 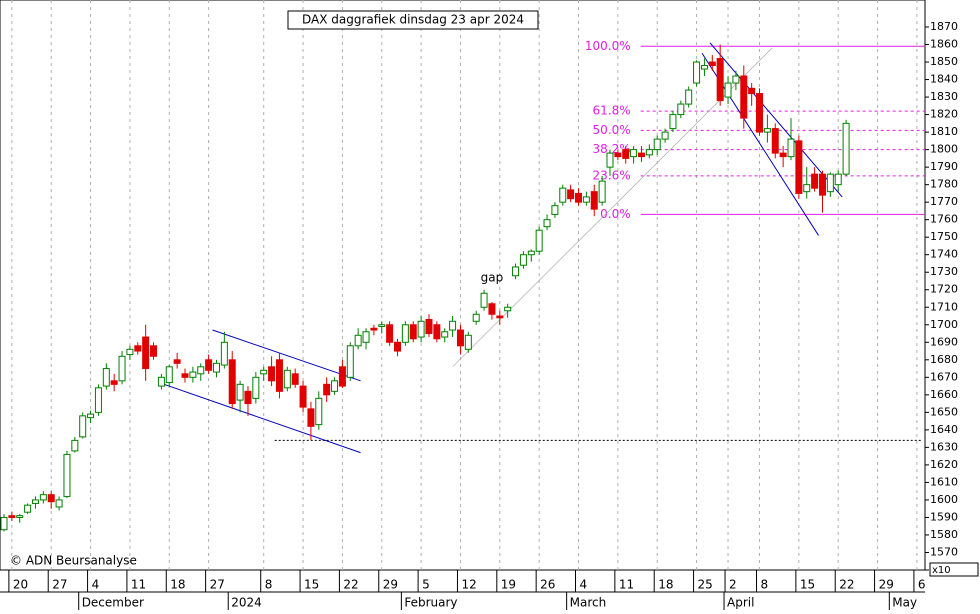 What do you see at coordinates (608, 46) in the screenshot?
I see `fib-label: 100.0%` at bounding box center [608, 46].